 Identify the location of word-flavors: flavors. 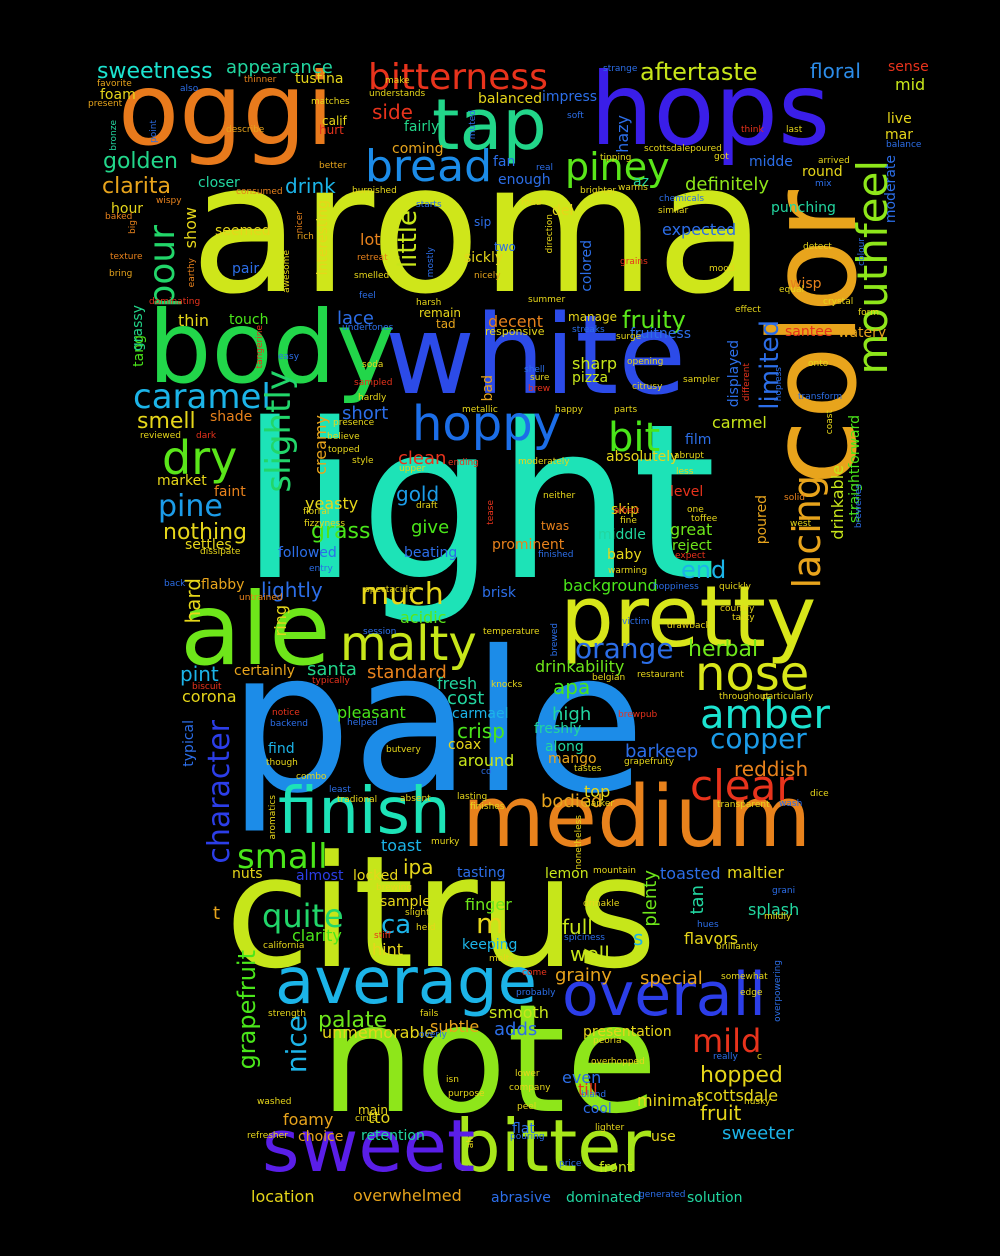
(711, 938).